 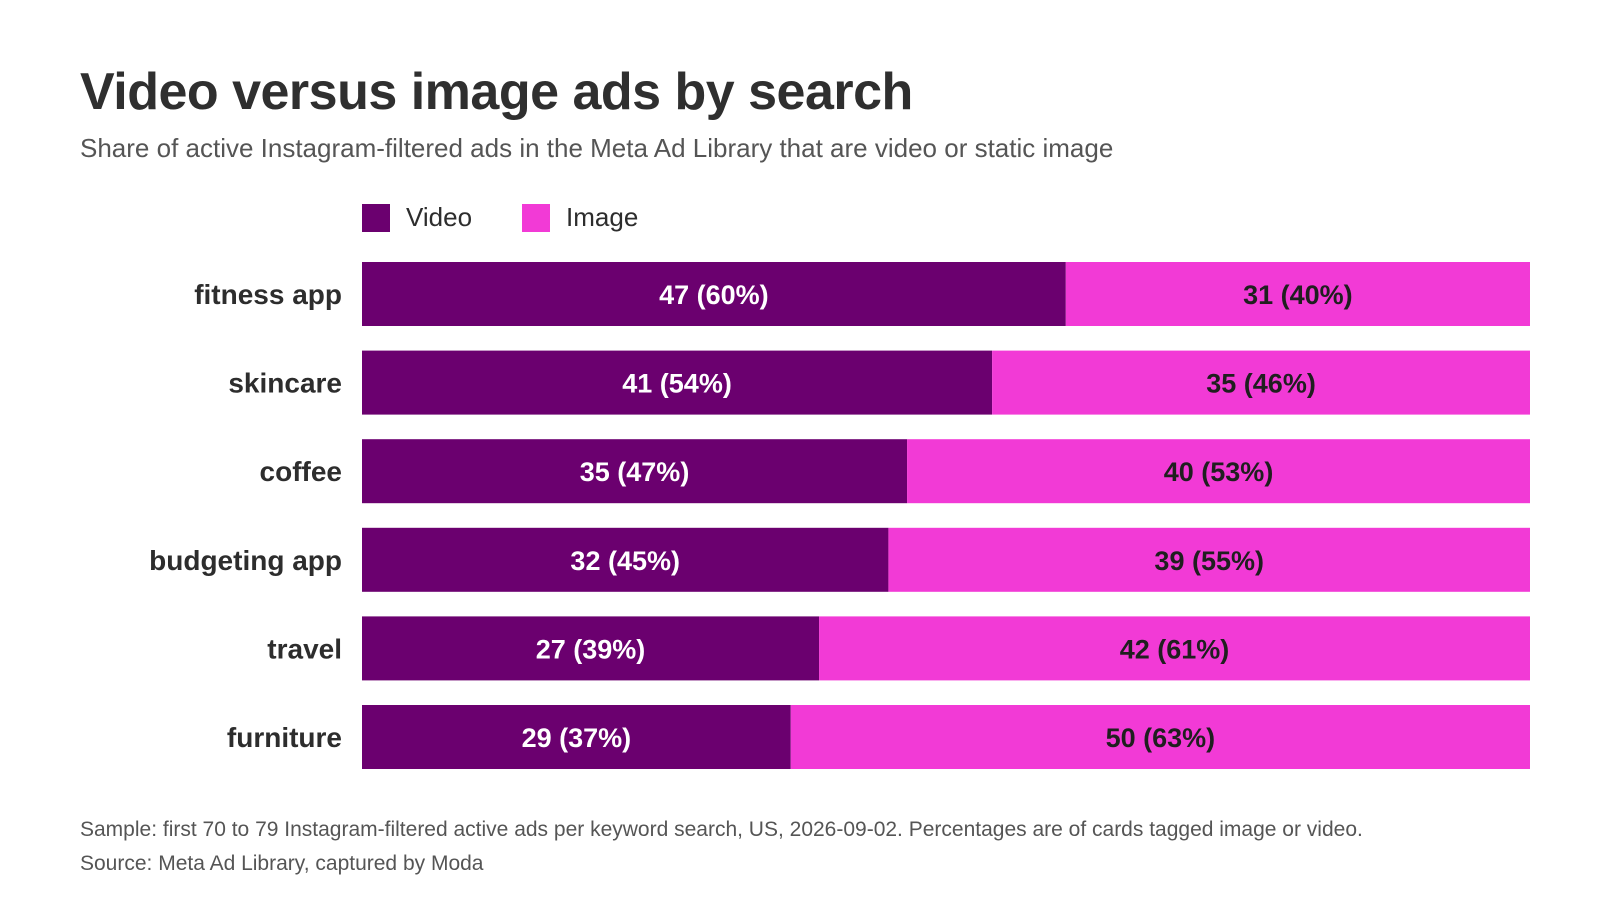 I want to click on category-label: fitness app, so click(x=268, y=294).